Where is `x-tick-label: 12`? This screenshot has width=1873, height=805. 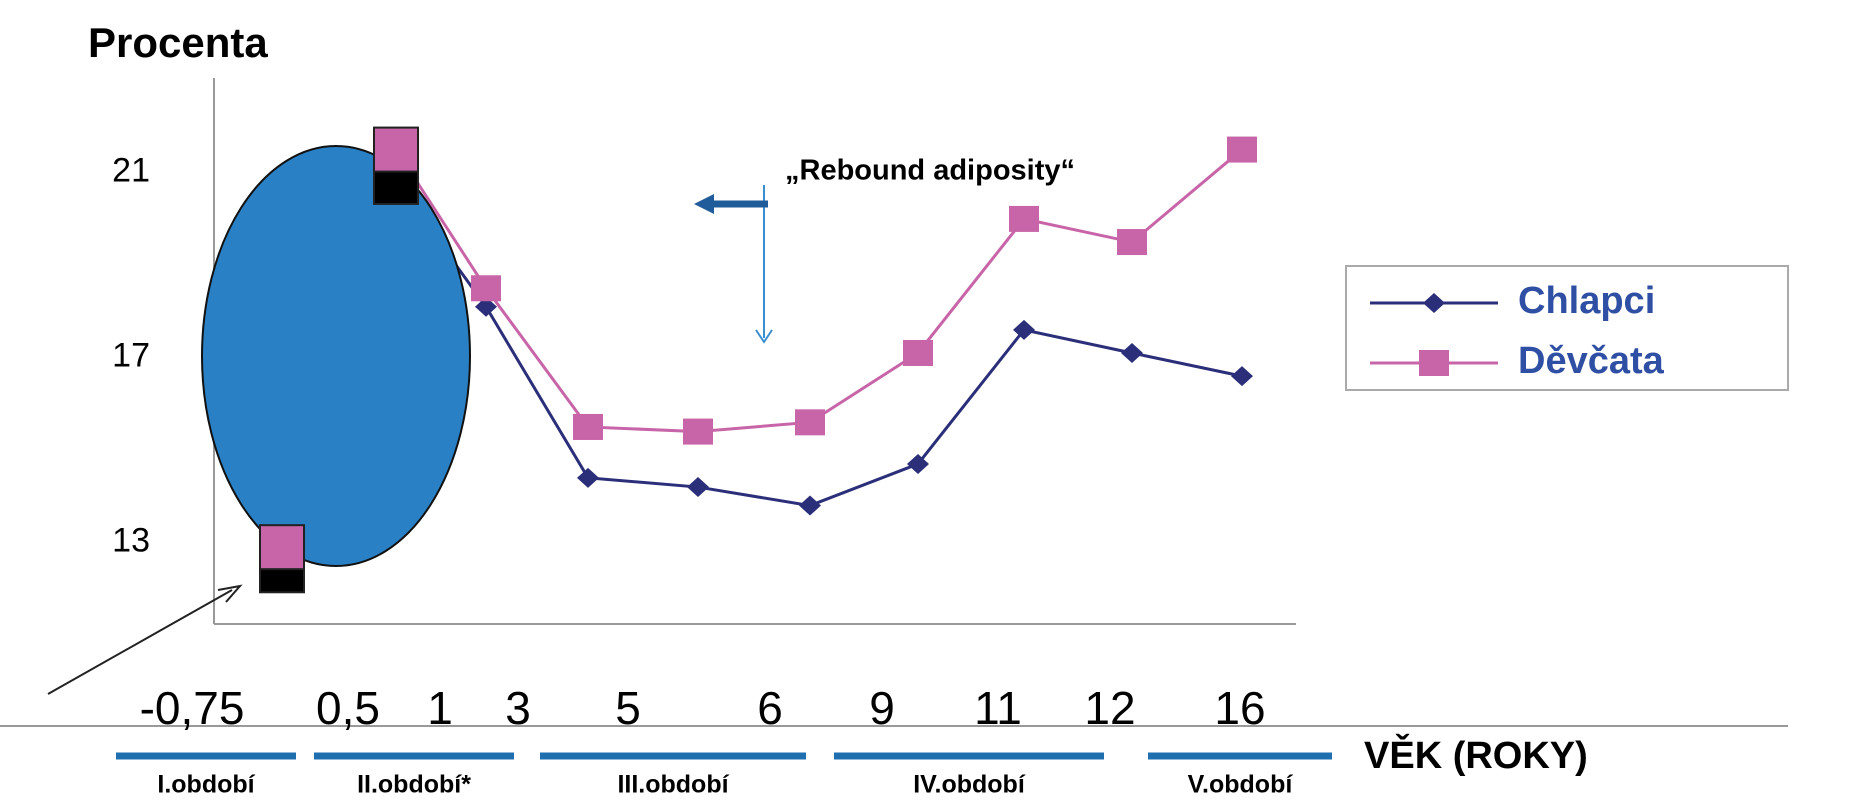
x-tick-label: 12 is located at coordinates (1109, 708).